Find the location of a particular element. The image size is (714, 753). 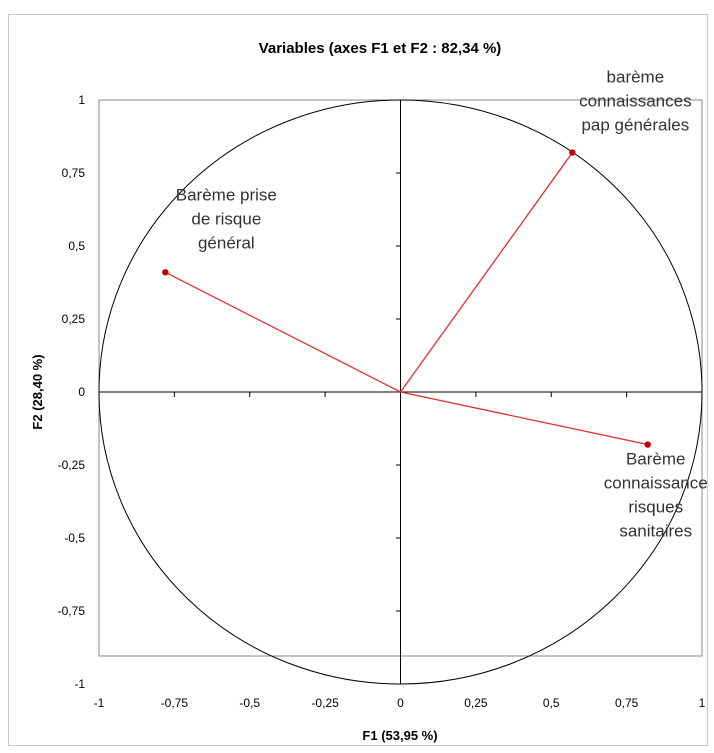

y-tick-label: 1 is located at coordinates (81, 100).